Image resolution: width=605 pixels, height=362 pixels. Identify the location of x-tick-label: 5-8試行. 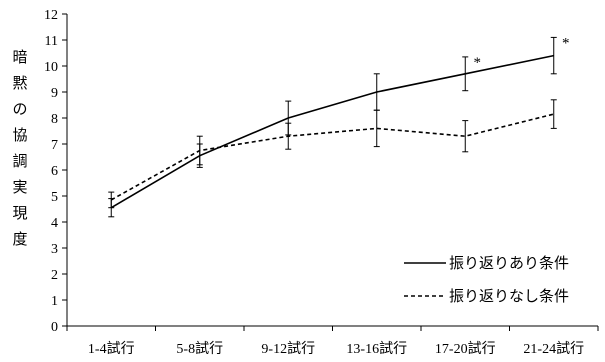
(199, 349).